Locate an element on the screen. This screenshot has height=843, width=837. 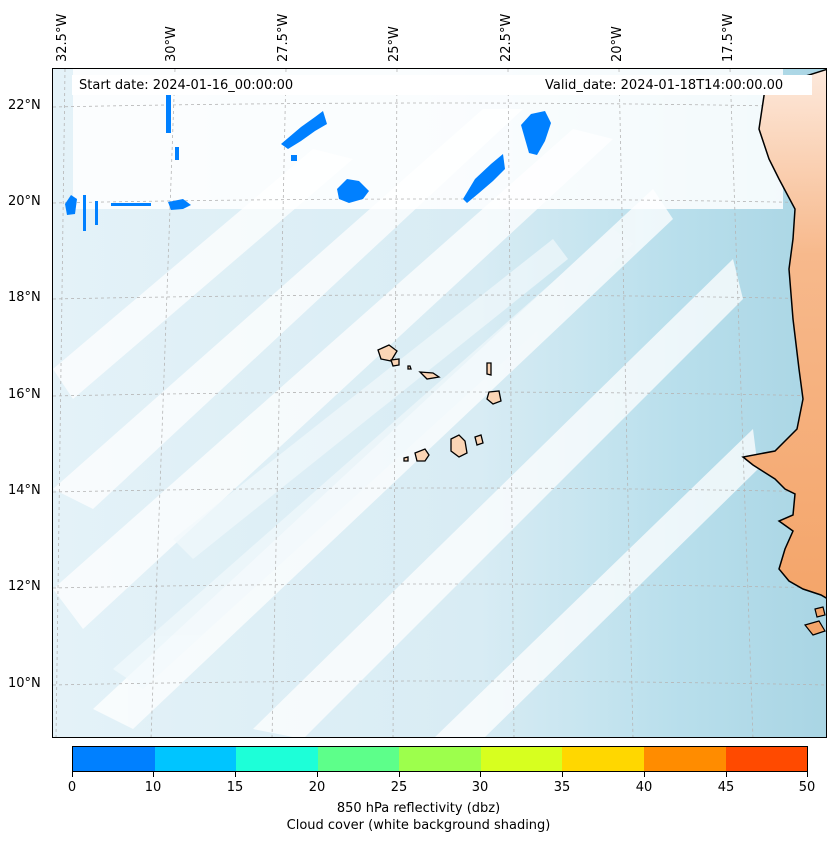
lon-label-17-5w: 17.5°W is located at coordinates (728, 37).